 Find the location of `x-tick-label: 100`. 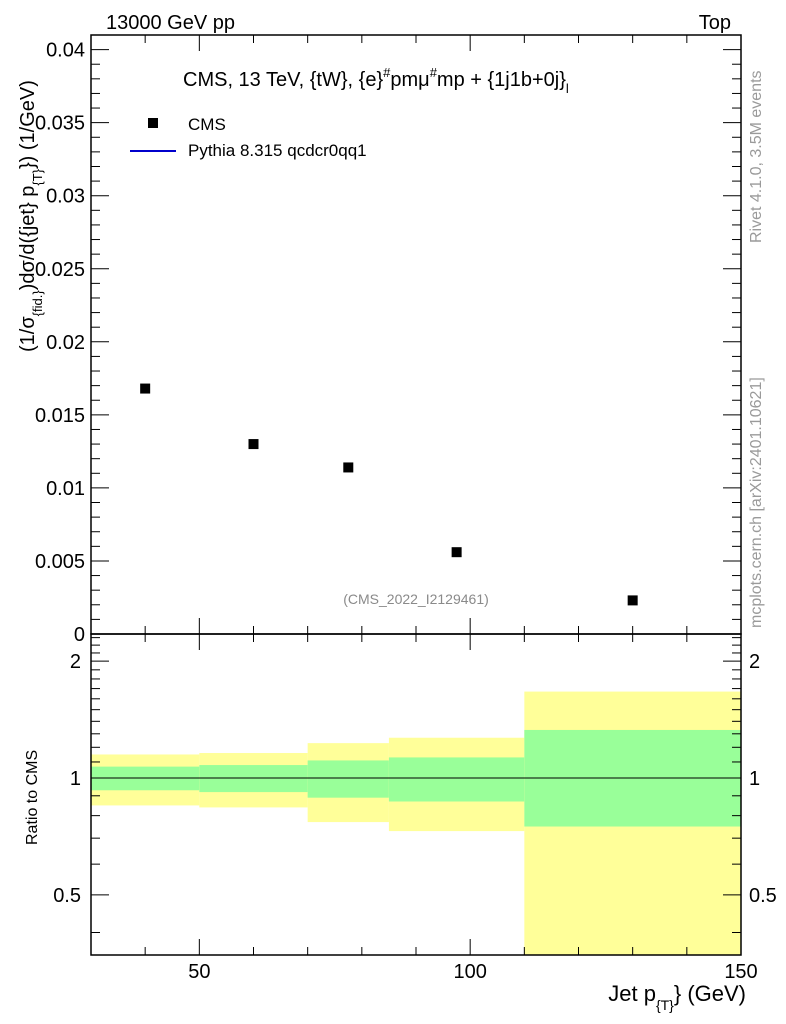

x-tick-label: 100 is located at coordinates (469, 972).